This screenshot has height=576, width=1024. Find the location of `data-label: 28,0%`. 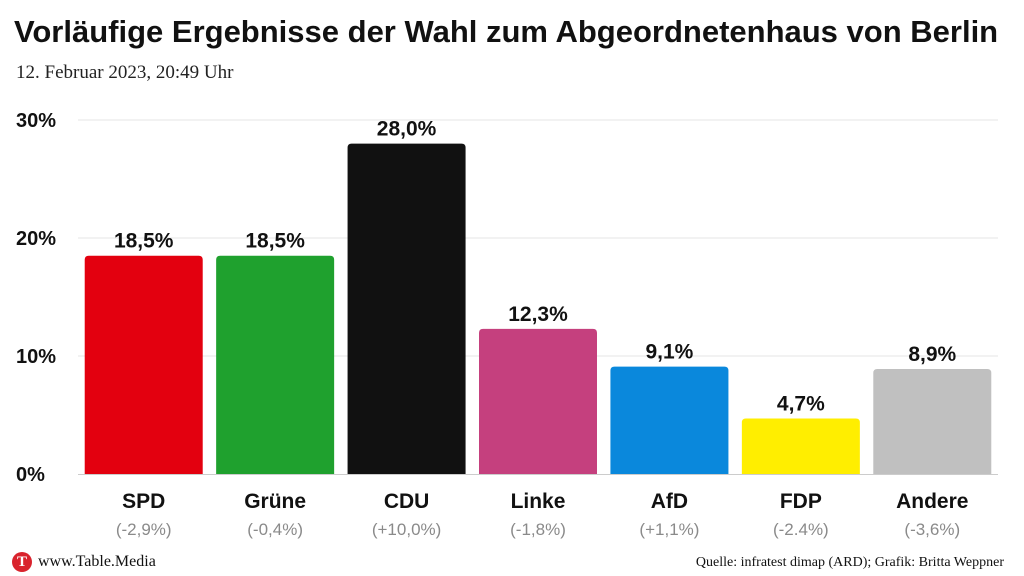

data-label: 28,0% is located at coordinates (407, 129).